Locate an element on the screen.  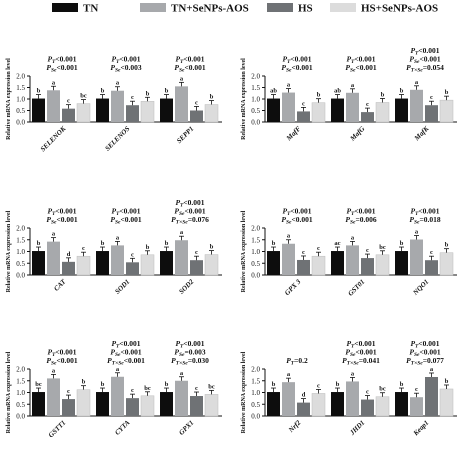
p-value-label: PT×Se=0.041 is located at coordinates (361, 361).